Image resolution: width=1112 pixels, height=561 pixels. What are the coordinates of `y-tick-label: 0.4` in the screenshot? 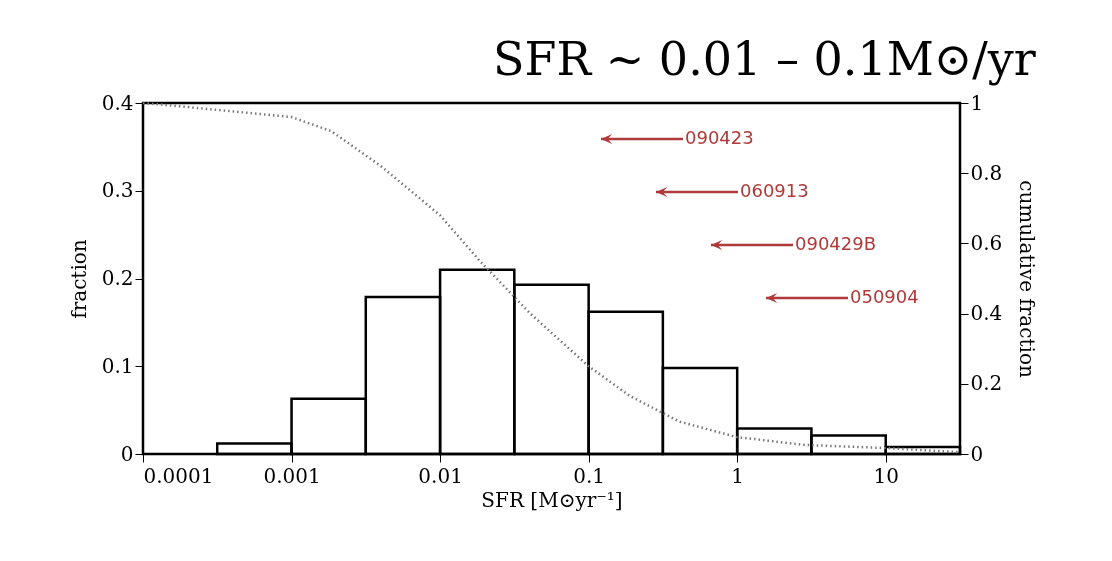 It's located at (117, 102).